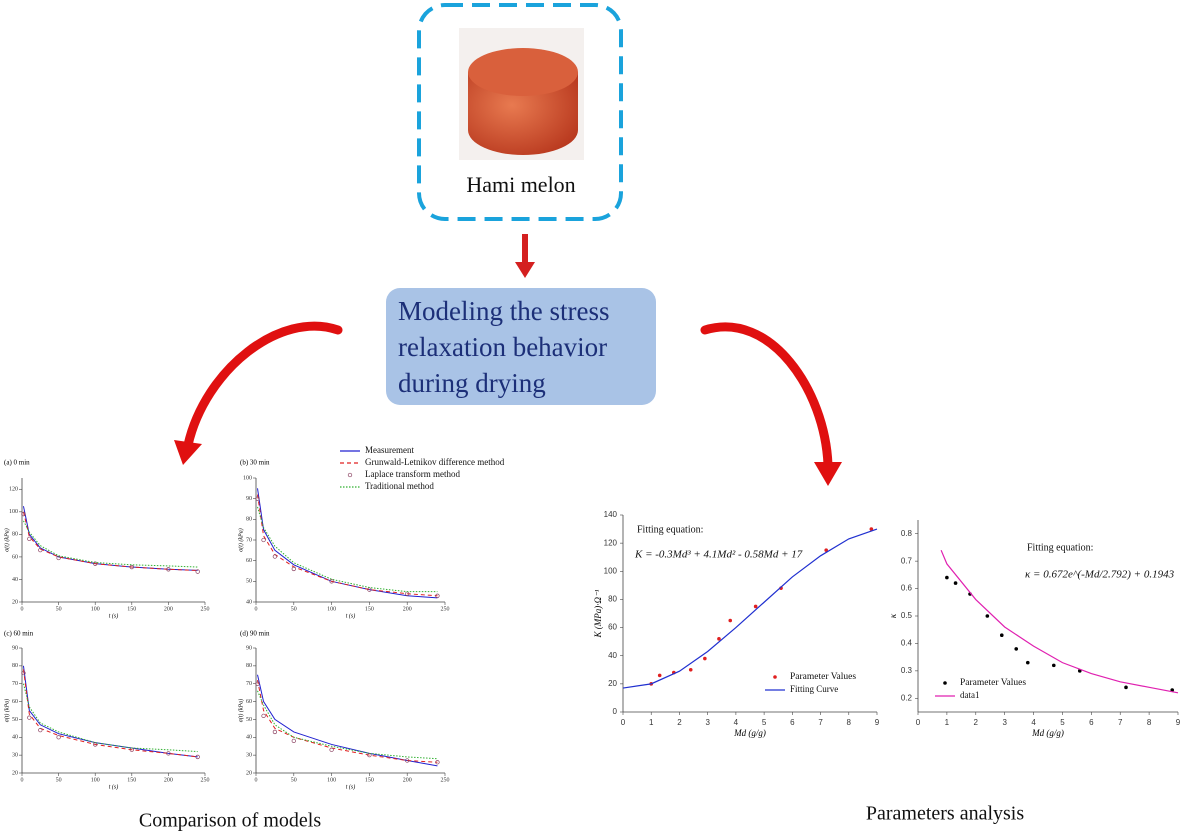 Image resolution: width=1181 pixels, height=837 pixels. I want to click on caption-left: Comparison of models, so click(230, 821).